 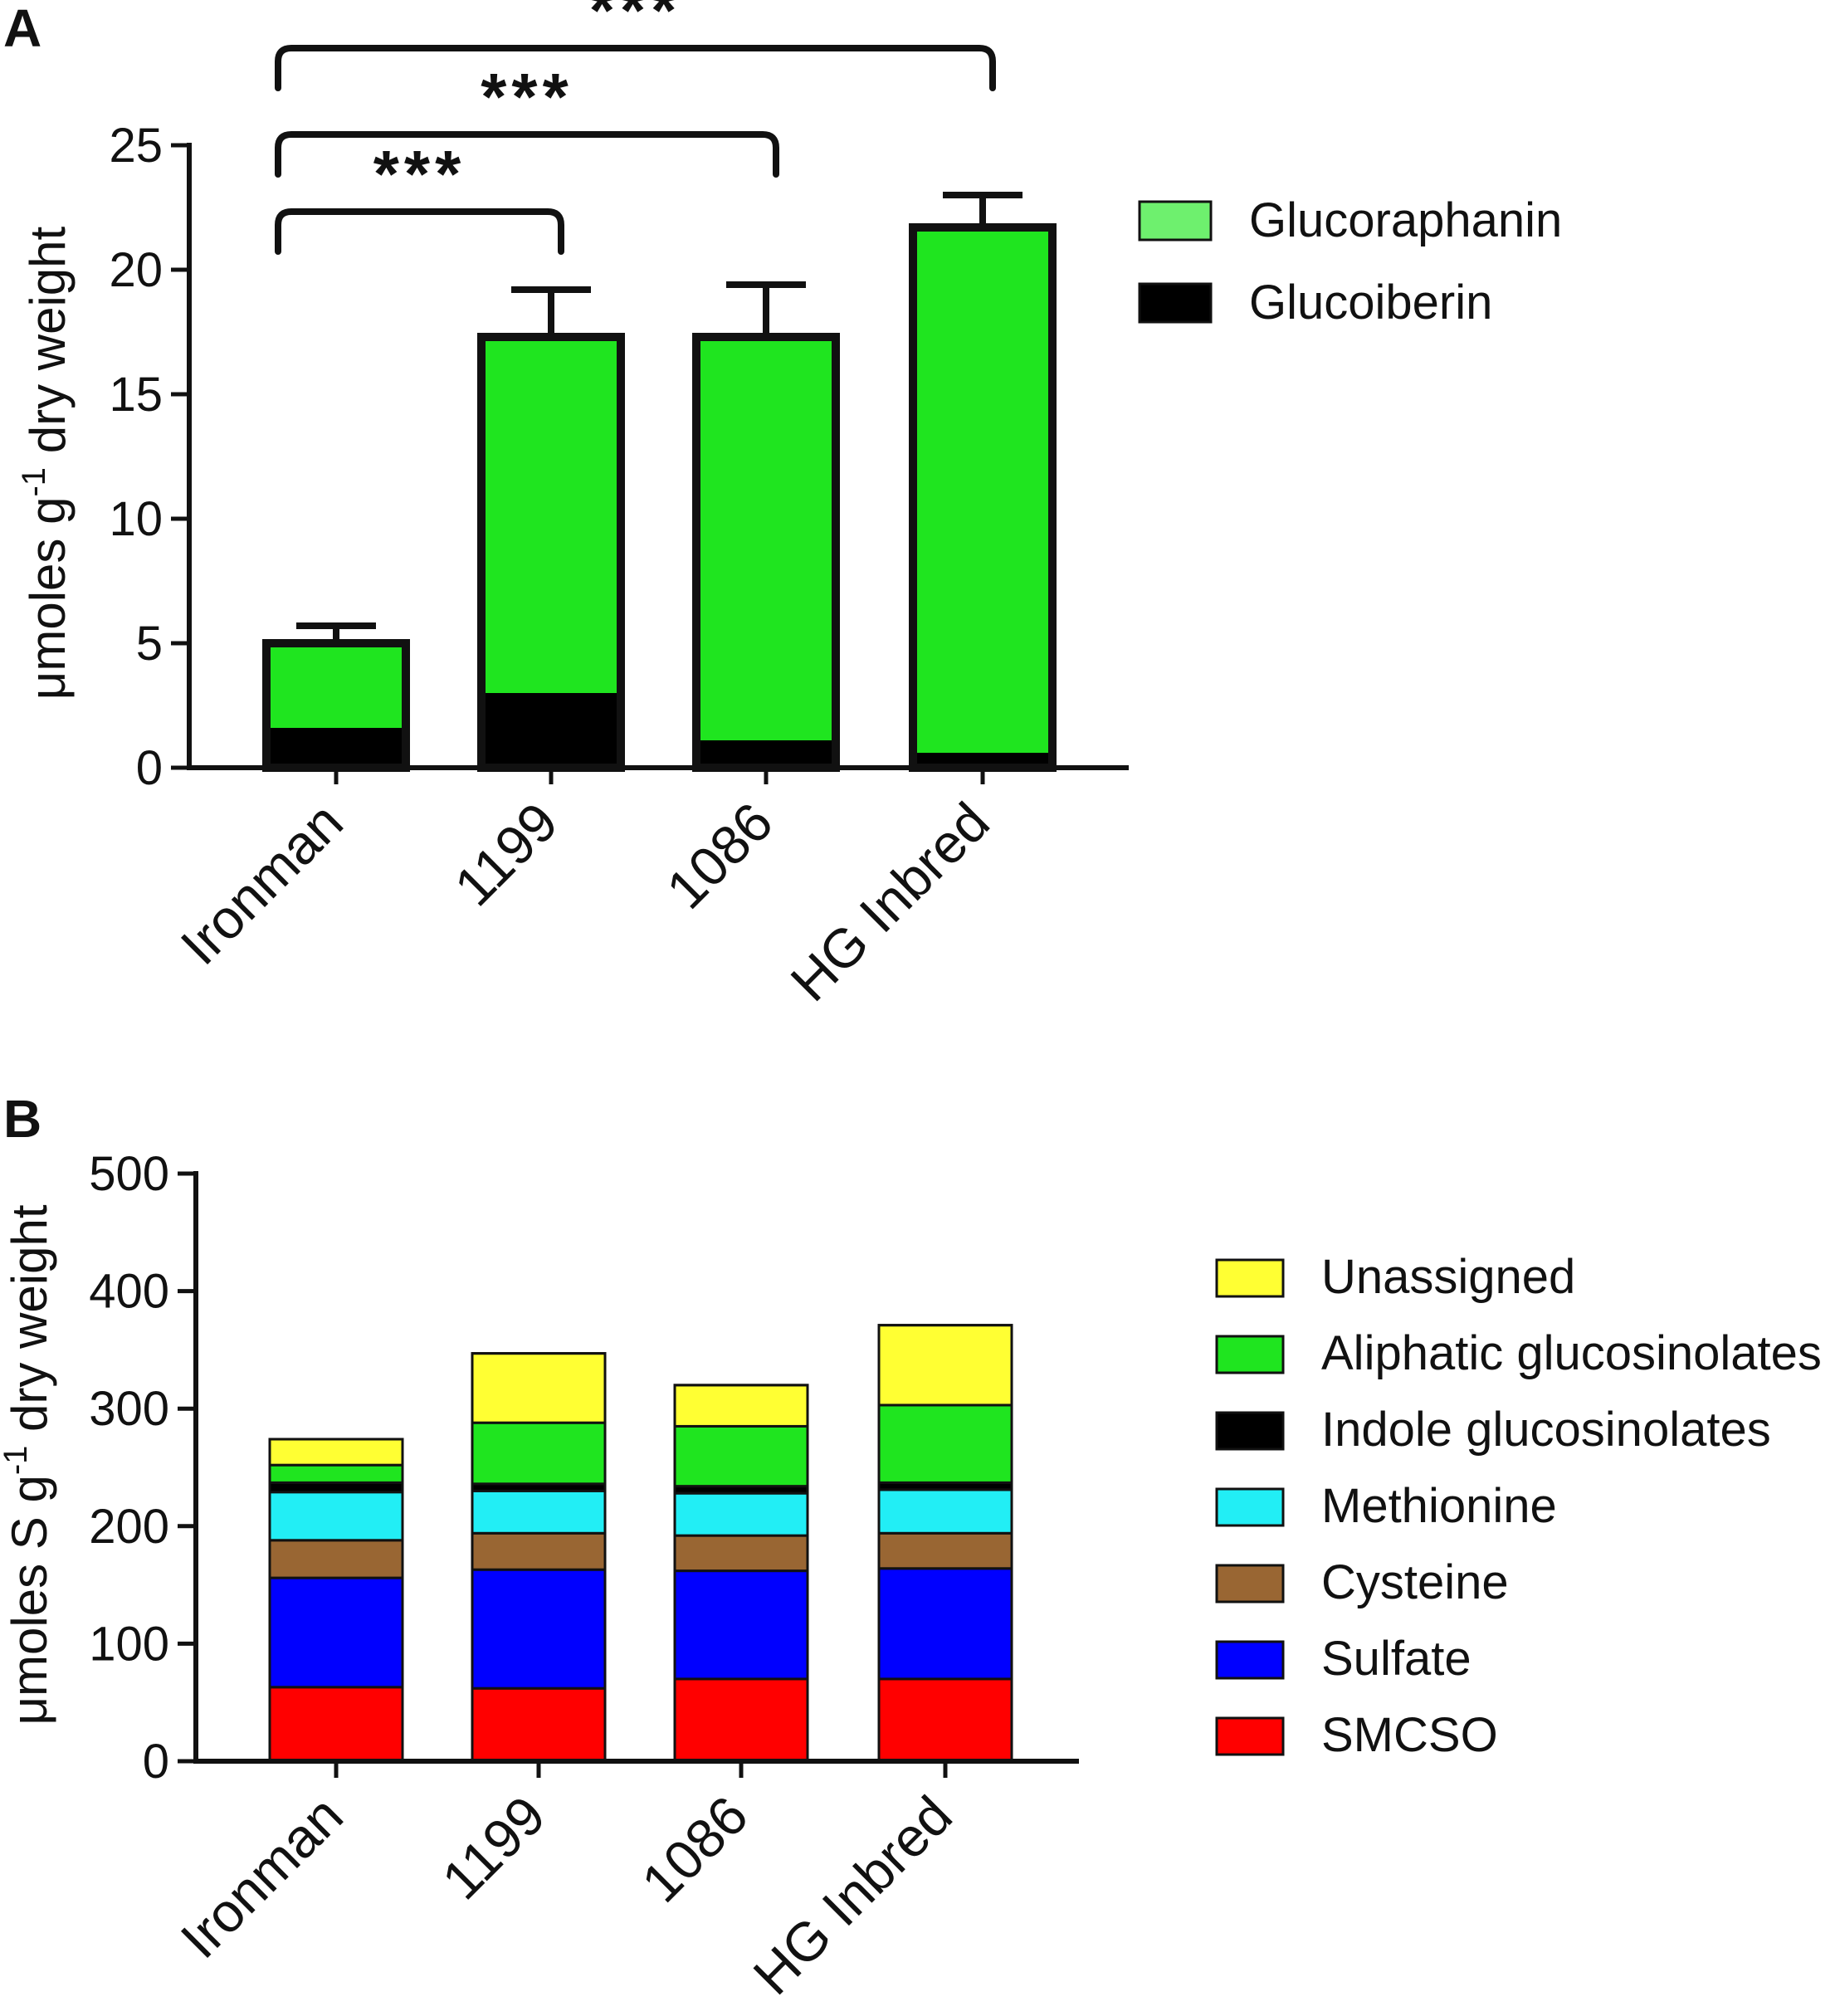 What do you see at coordinates (1250, 1278) in the screenshot?
I see `legend-swatch-unassigned` at bounding box center [1250, 1278].